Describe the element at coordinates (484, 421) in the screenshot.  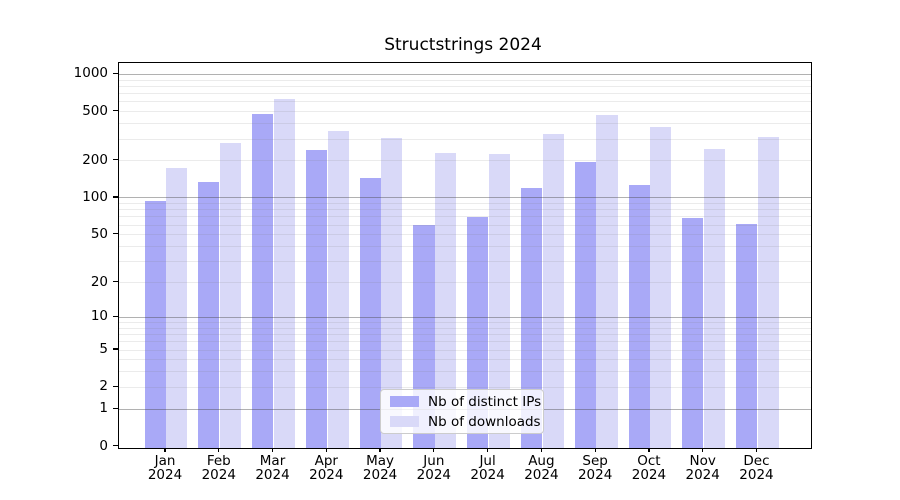
I see `legend-label-downloads: Nb of downloads` at that location.